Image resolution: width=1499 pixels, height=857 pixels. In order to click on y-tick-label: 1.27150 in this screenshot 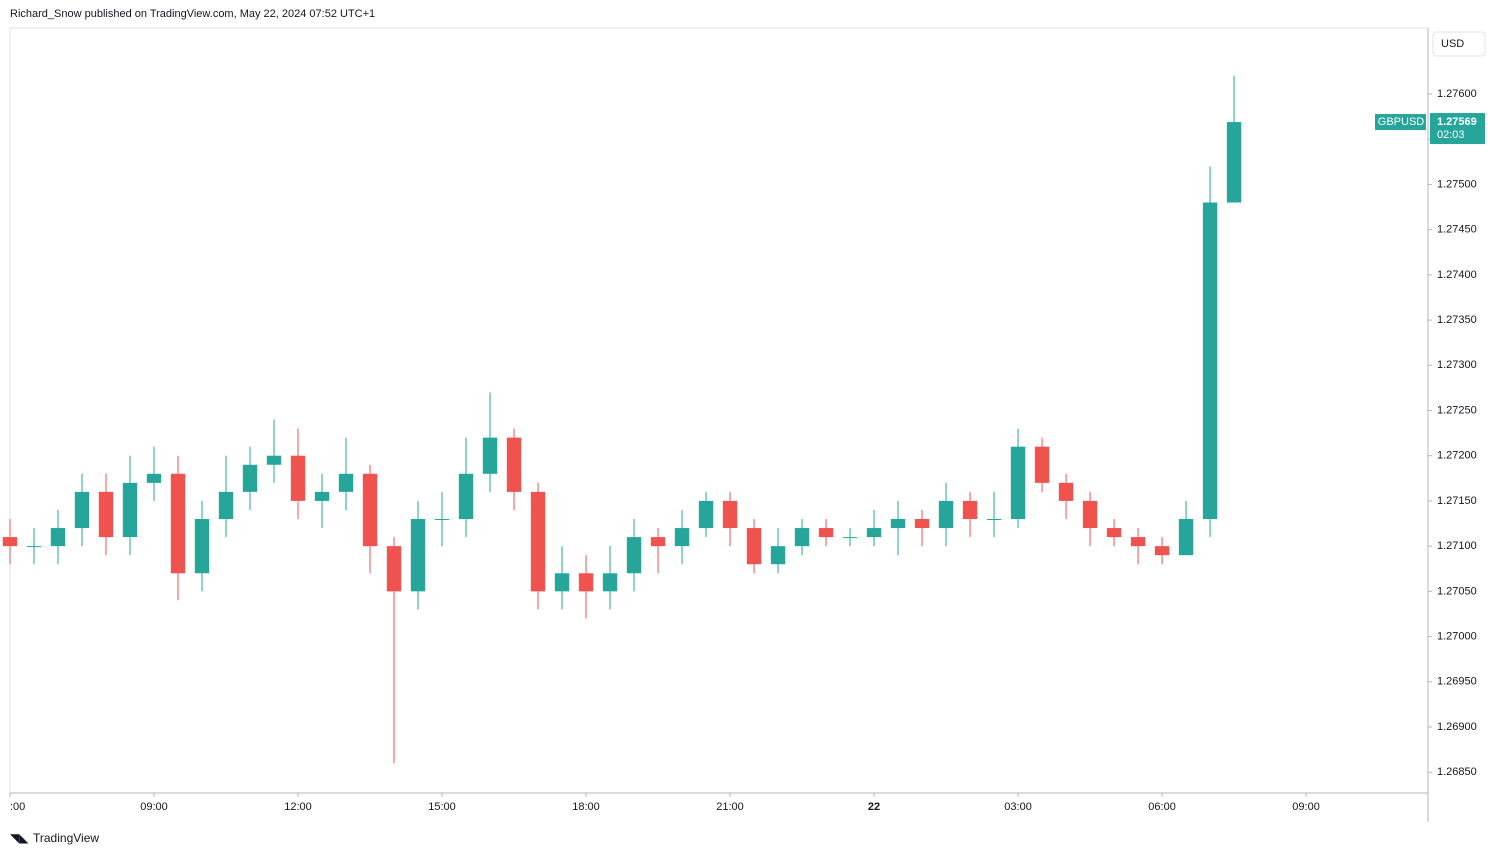, I will do `click(1457, 501)`.